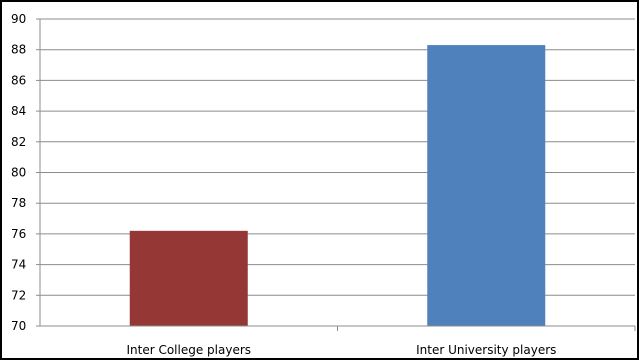 This screenshot has width=639, height=360. What do you see at coordinates (18, 19) in the screenshot?
I see `y-tick-label: 90` at bounding box center [18, 19].